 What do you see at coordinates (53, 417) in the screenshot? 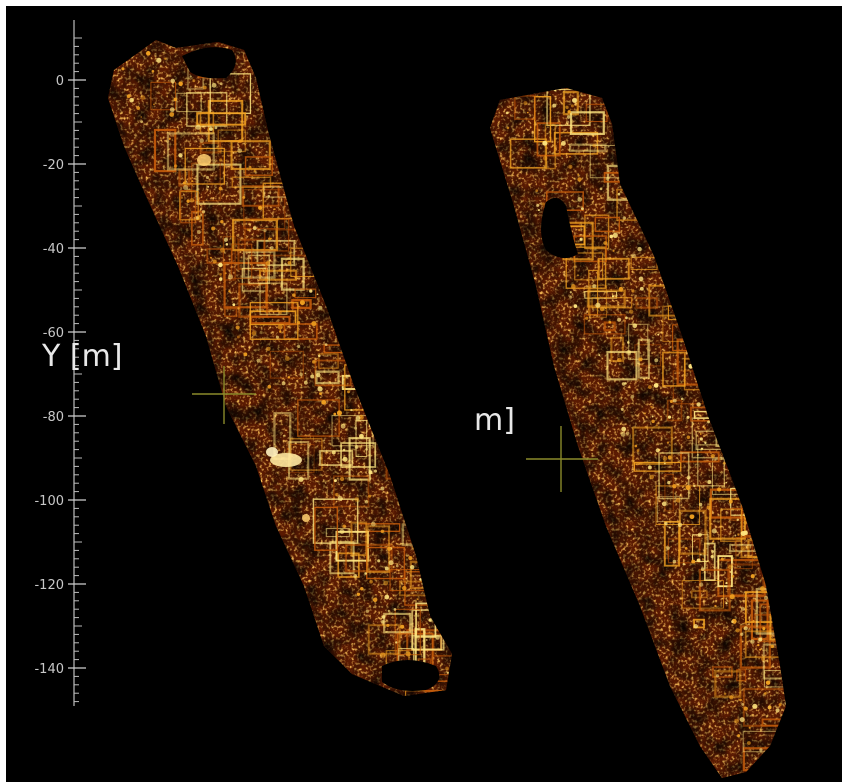
I see `y-tick-label: -80` at bounding box center [53, 417].